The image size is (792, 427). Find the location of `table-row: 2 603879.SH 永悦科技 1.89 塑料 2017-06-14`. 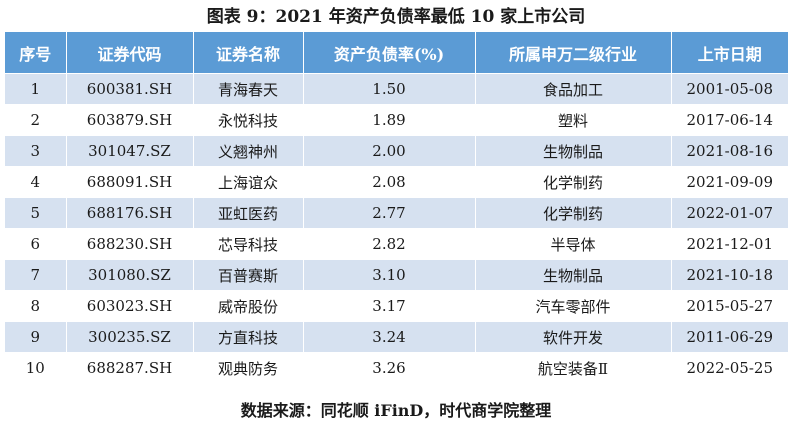

table-row: 2 603879.SH 永悦科技 1.89 塑料 2017-06-14 is located at coordinates (396, 120).